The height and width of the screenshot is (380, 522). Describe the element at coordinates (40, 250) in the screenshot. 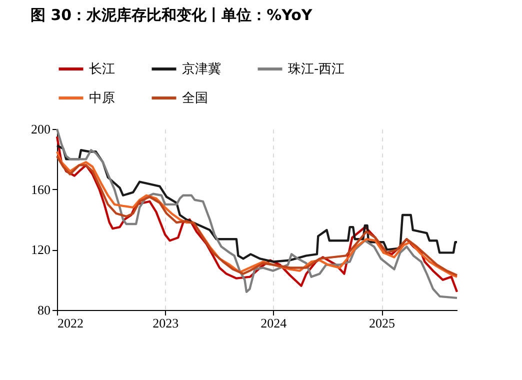

I see `y-tick-label: 120` at that location.